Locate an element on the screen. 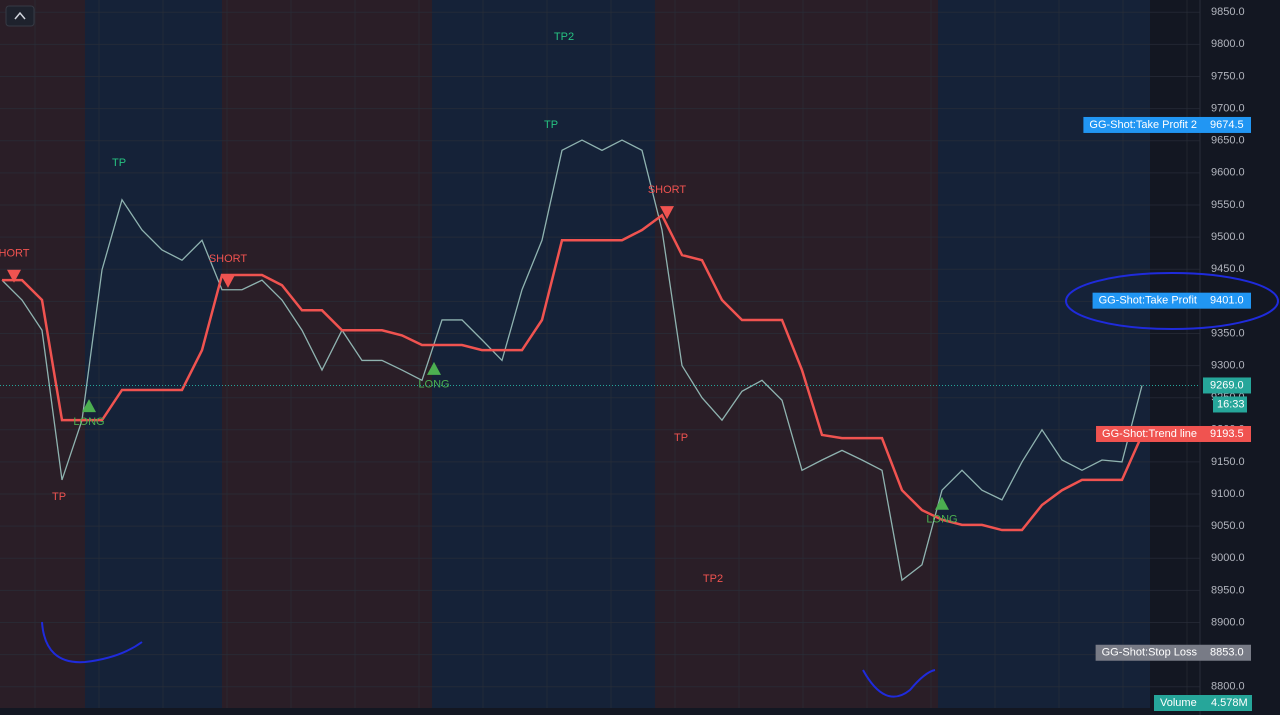 The image size is (1280, 715). collapse-icon is located at coordinates (20, 15).